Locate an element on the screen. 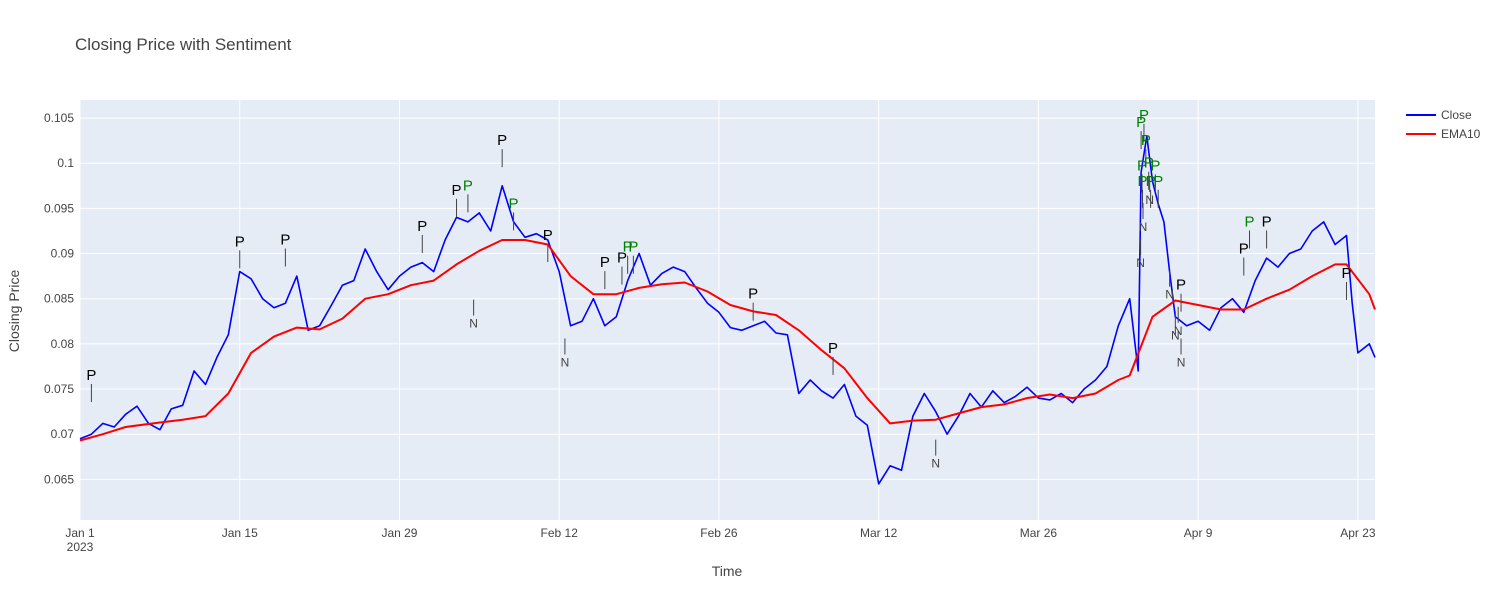  x-tick-label: Feb 26 is located at coordinates (719, 533).